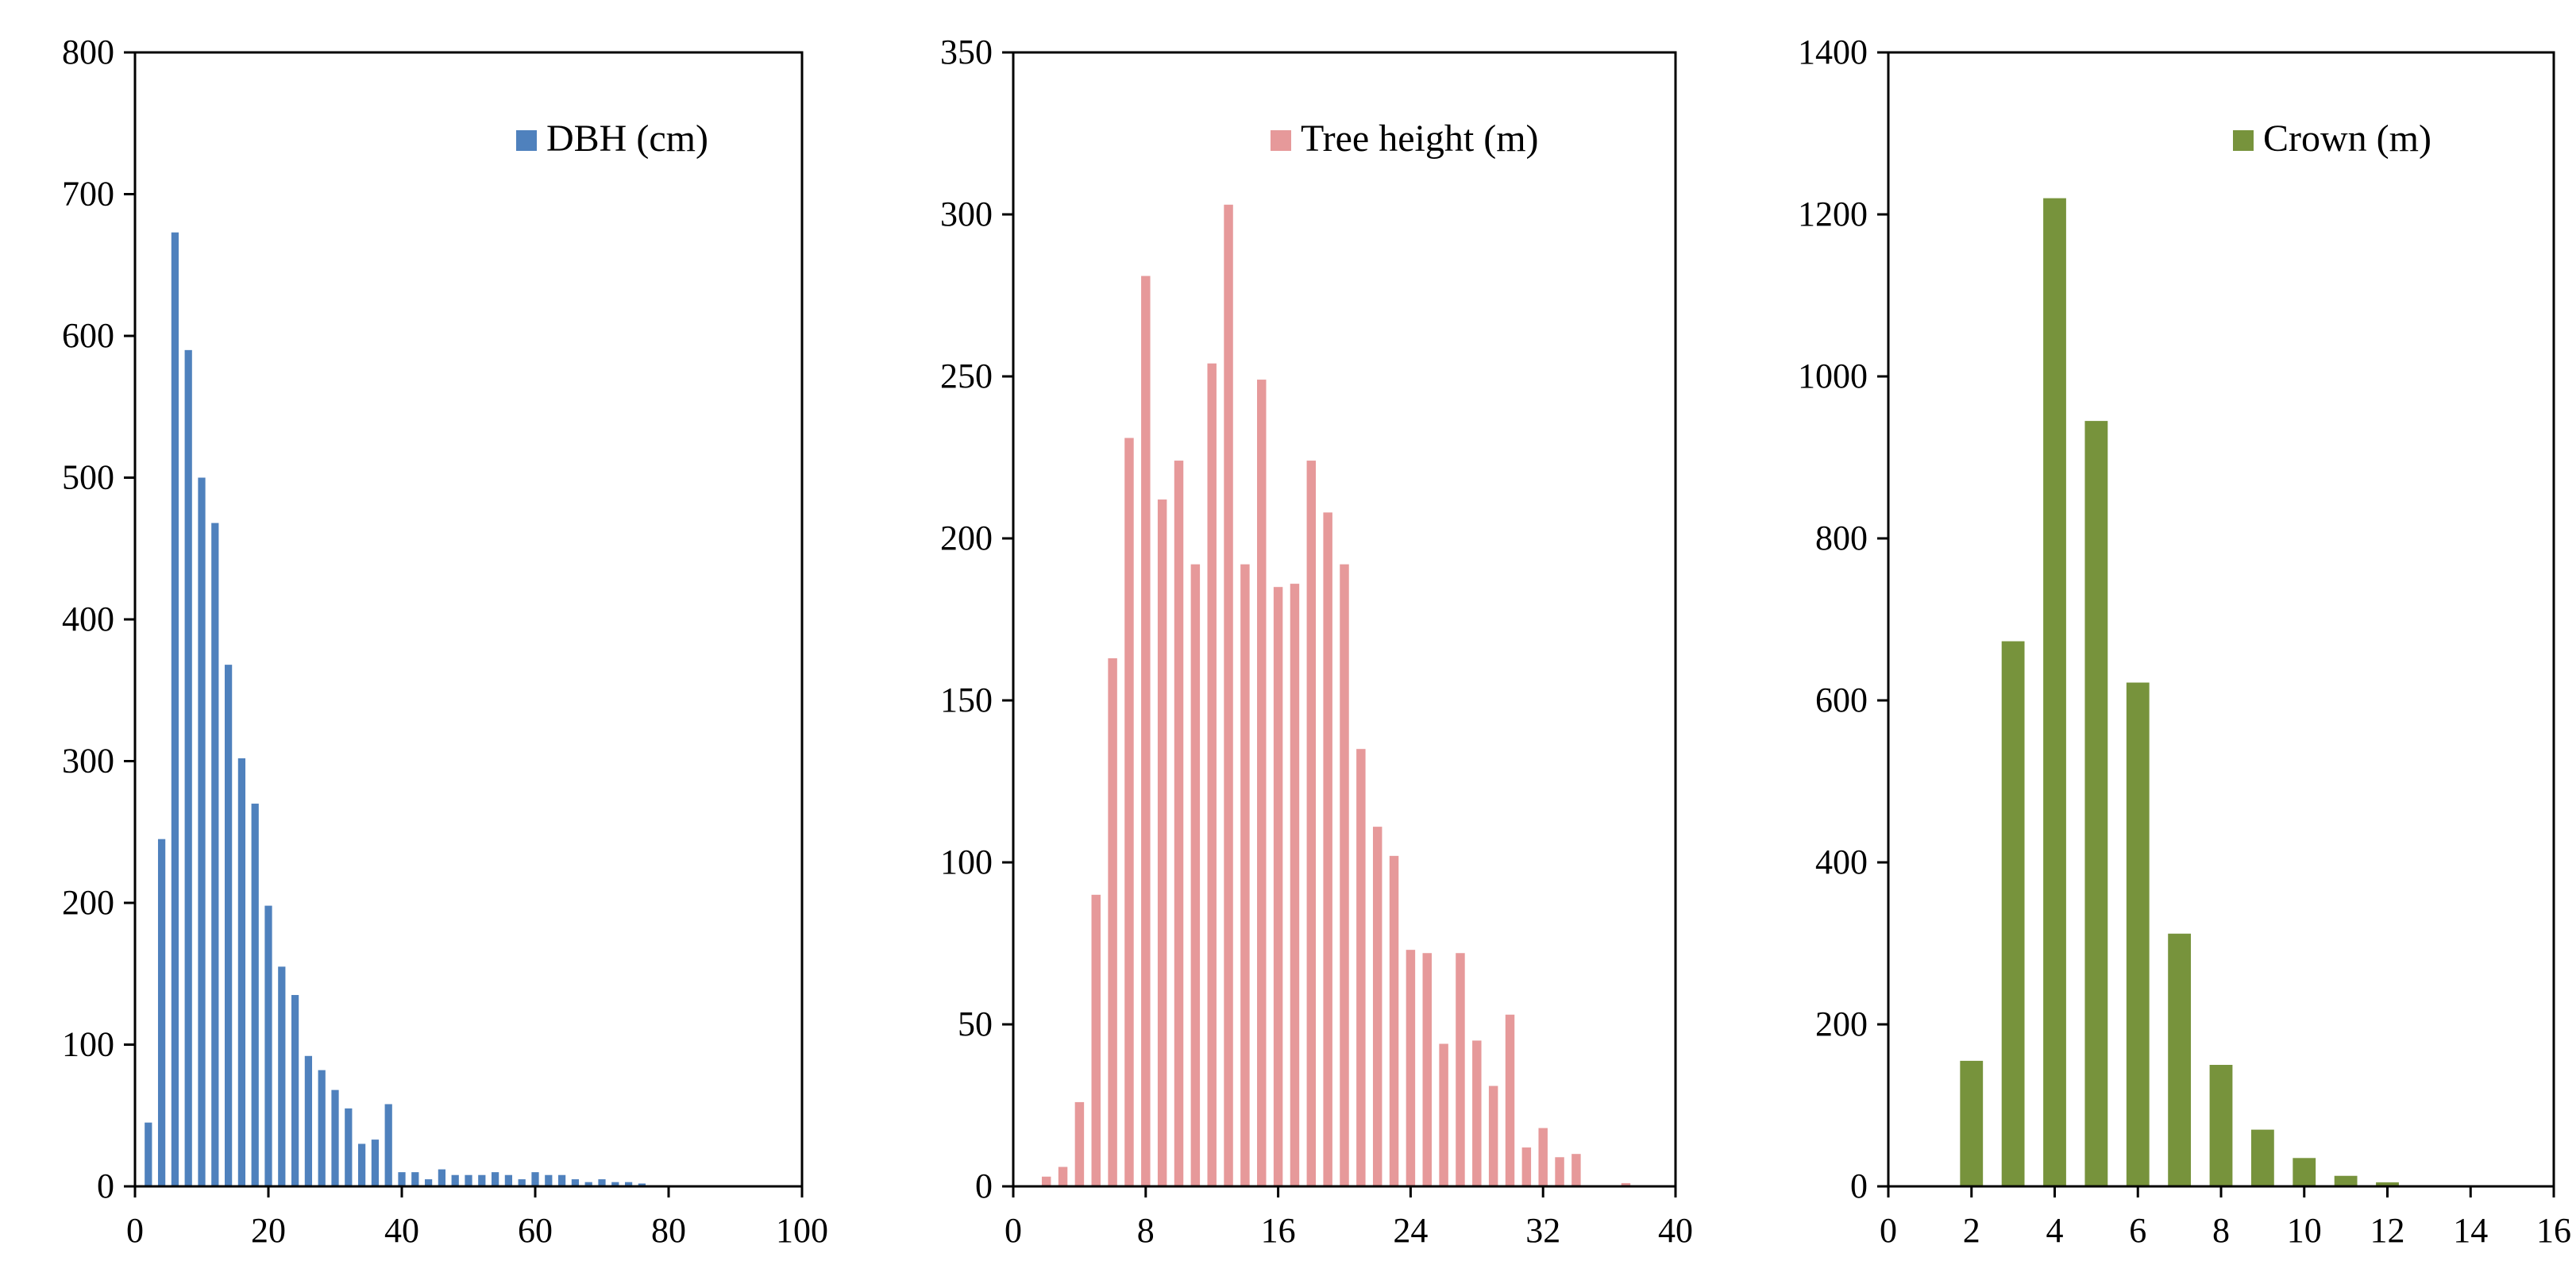 Image resolution: width=2576 pixels, height=1288 pixels. I want to click on crown-x-tick-label: 12, so click(2387, 1230).